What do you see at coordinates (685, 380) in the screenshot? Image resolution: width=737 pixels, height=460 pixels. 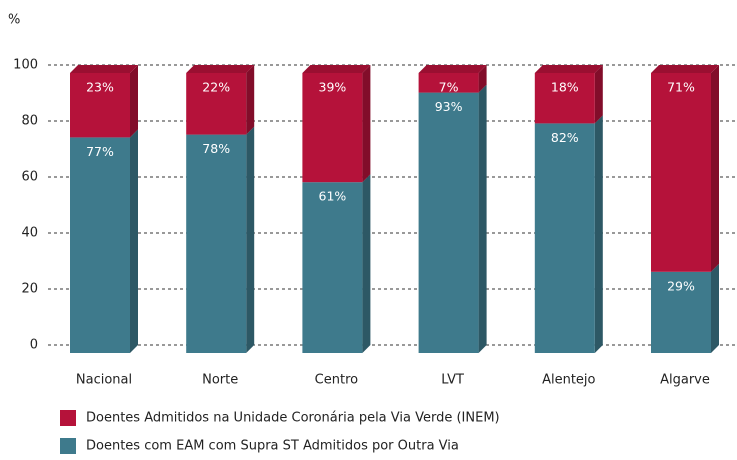 I see `x-tick-label: Algarve` at bounding box center [685, 380].